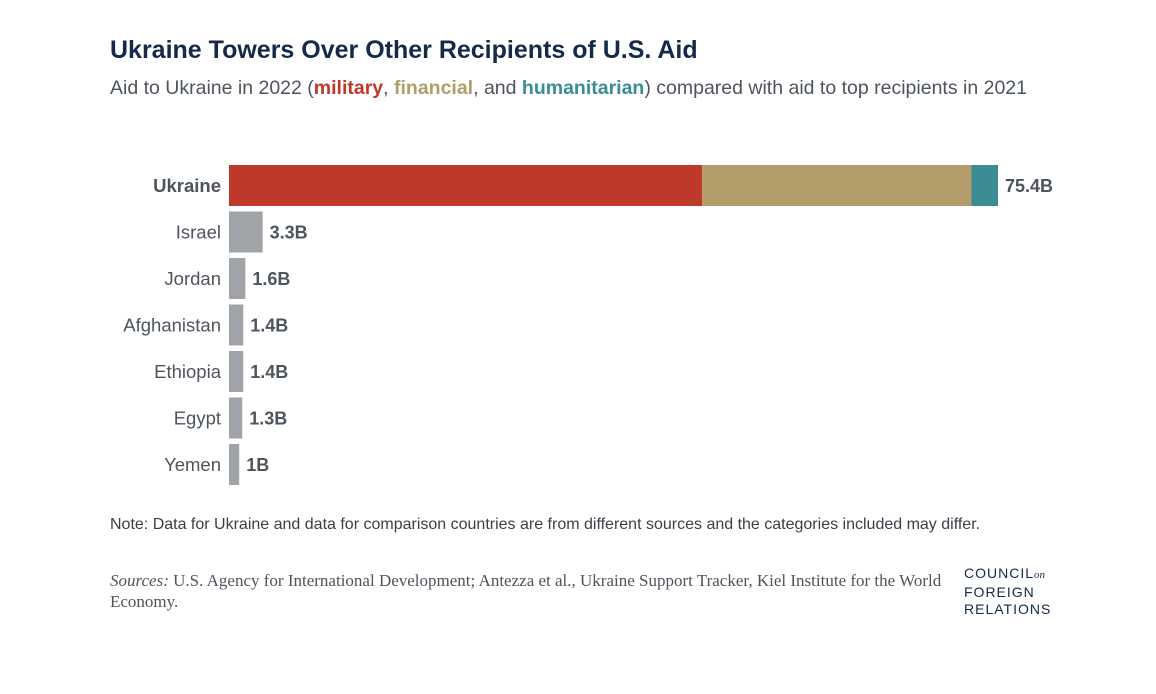  I want to click on bar-israel, so click(246, 232).